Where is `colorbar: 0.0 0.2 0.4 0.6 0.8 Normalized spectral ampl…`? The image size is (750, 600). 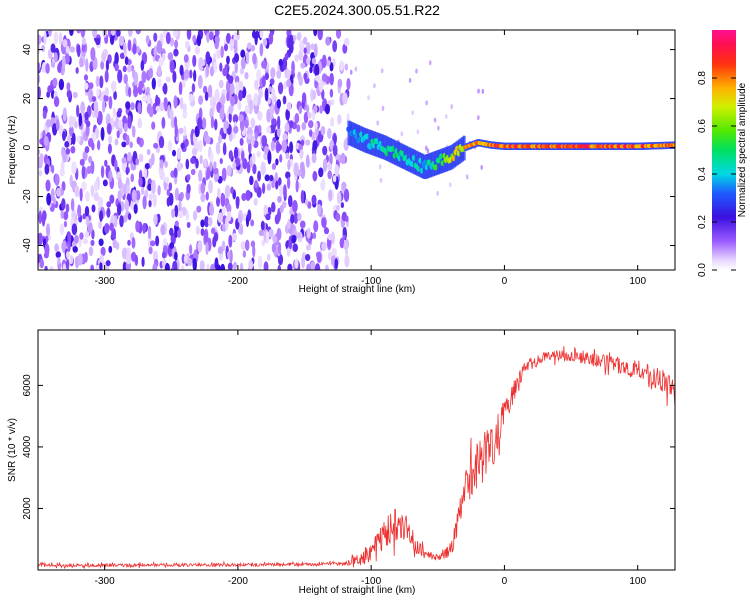
colorbar: 0.0 0.2 0.4 0.6 0.8 Normalized spectral ampl… is located at coordinates (722, 153).